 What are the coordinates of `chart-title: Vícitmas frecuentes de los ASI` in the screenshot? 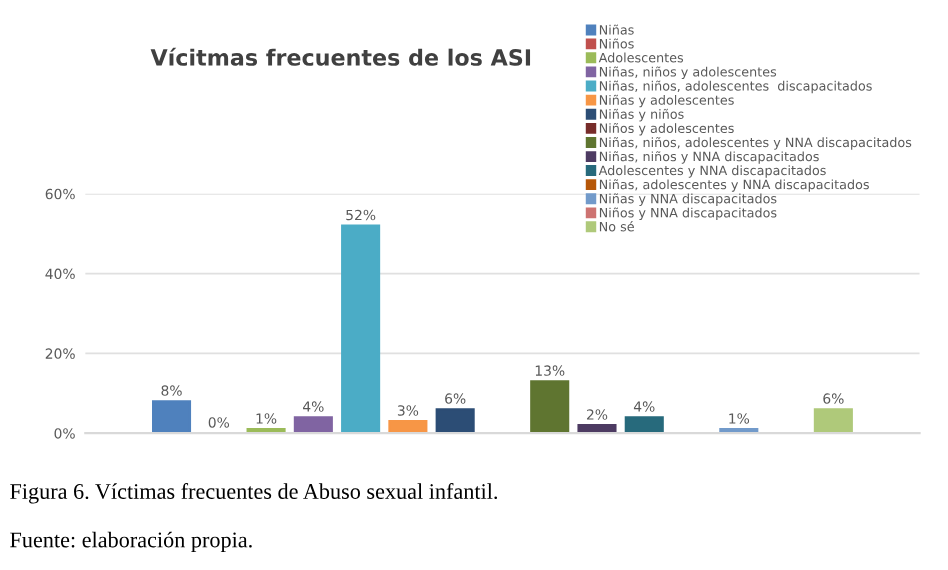 It's located at (340, 56).